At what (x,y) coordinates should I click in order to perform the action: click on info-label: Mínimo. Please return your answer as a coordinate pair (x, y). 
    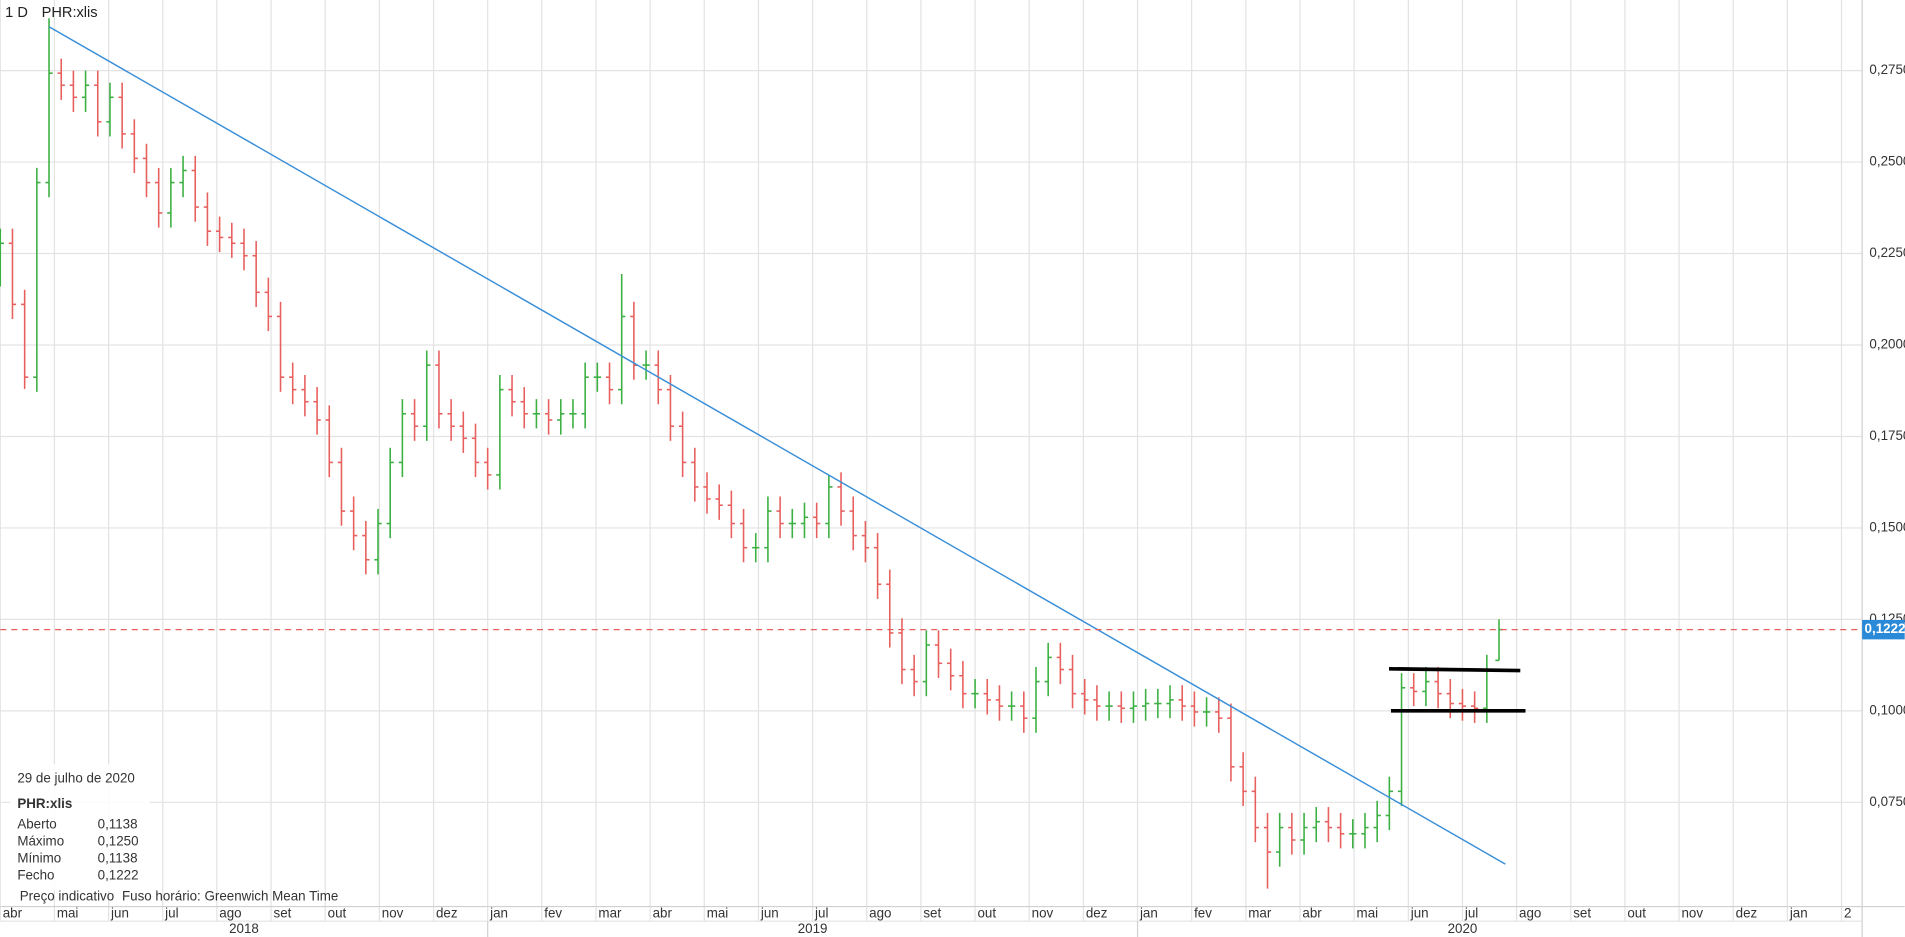
    Looking at the image, I should click on (39, 858).